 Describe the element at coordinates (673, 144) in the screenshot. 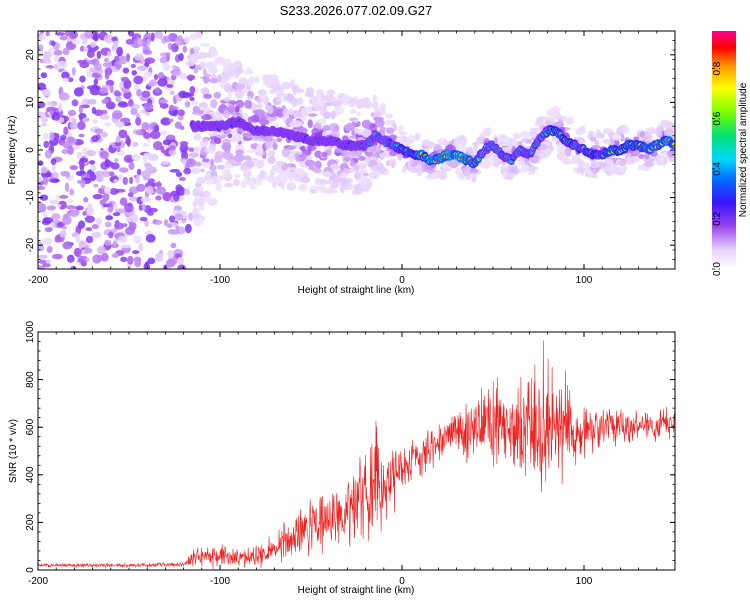

I see `ridge-core` at that location.